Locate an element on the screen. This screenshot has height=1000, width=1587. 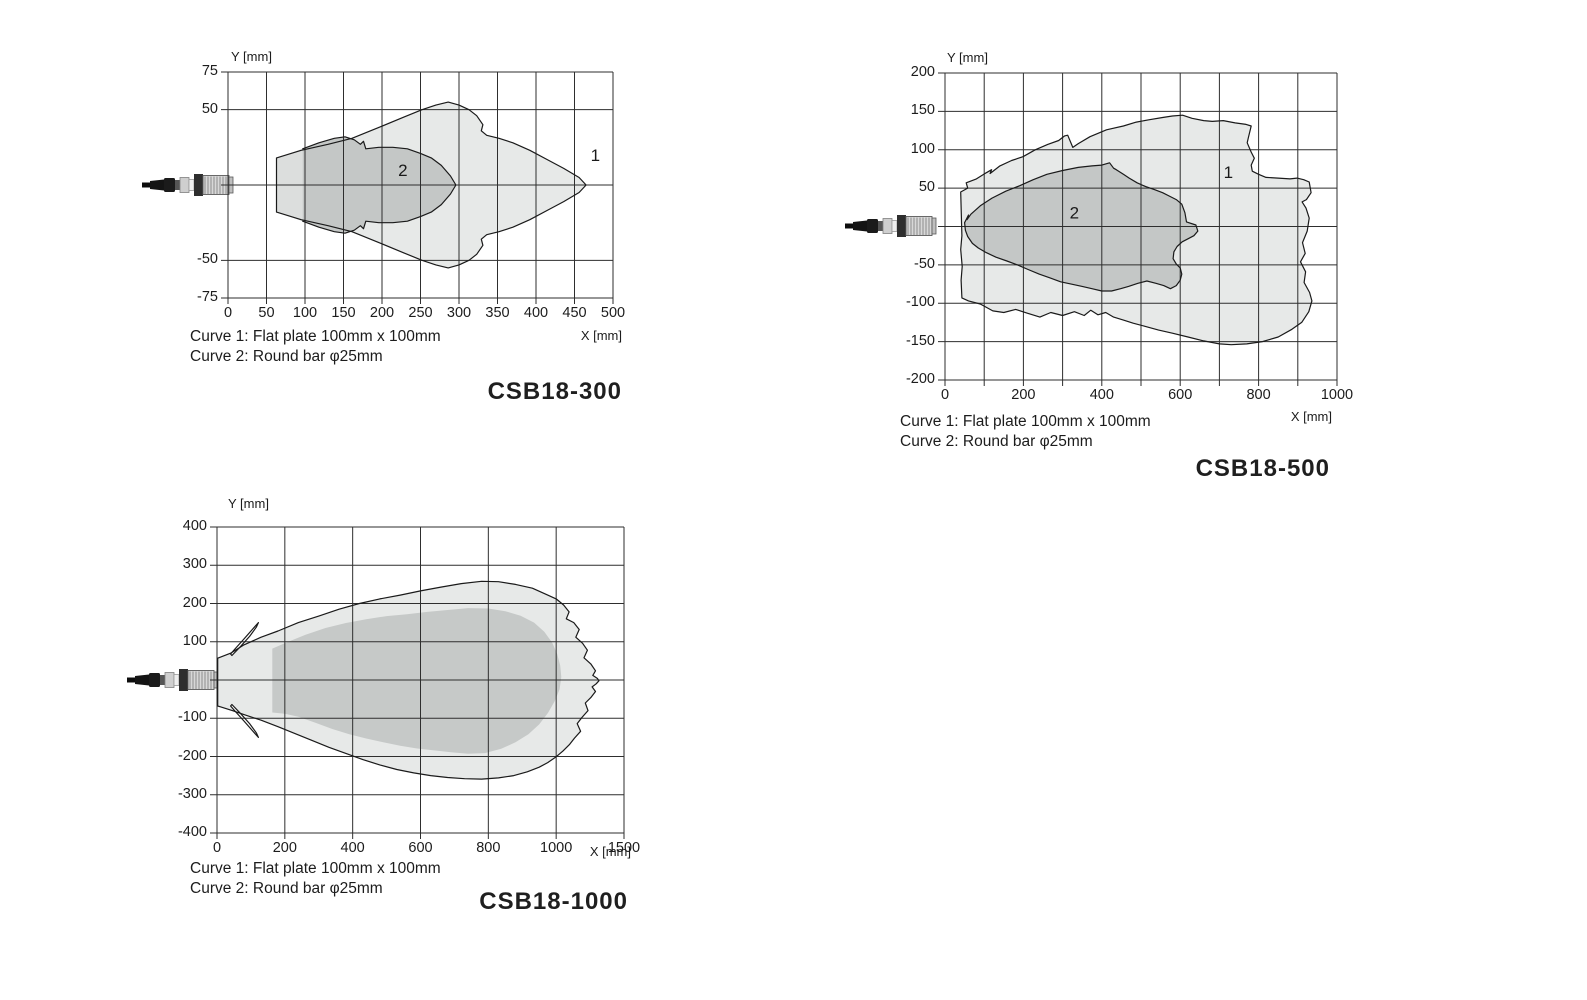
chart-title: CSB18-500 is located at coordinates (1262, 468).